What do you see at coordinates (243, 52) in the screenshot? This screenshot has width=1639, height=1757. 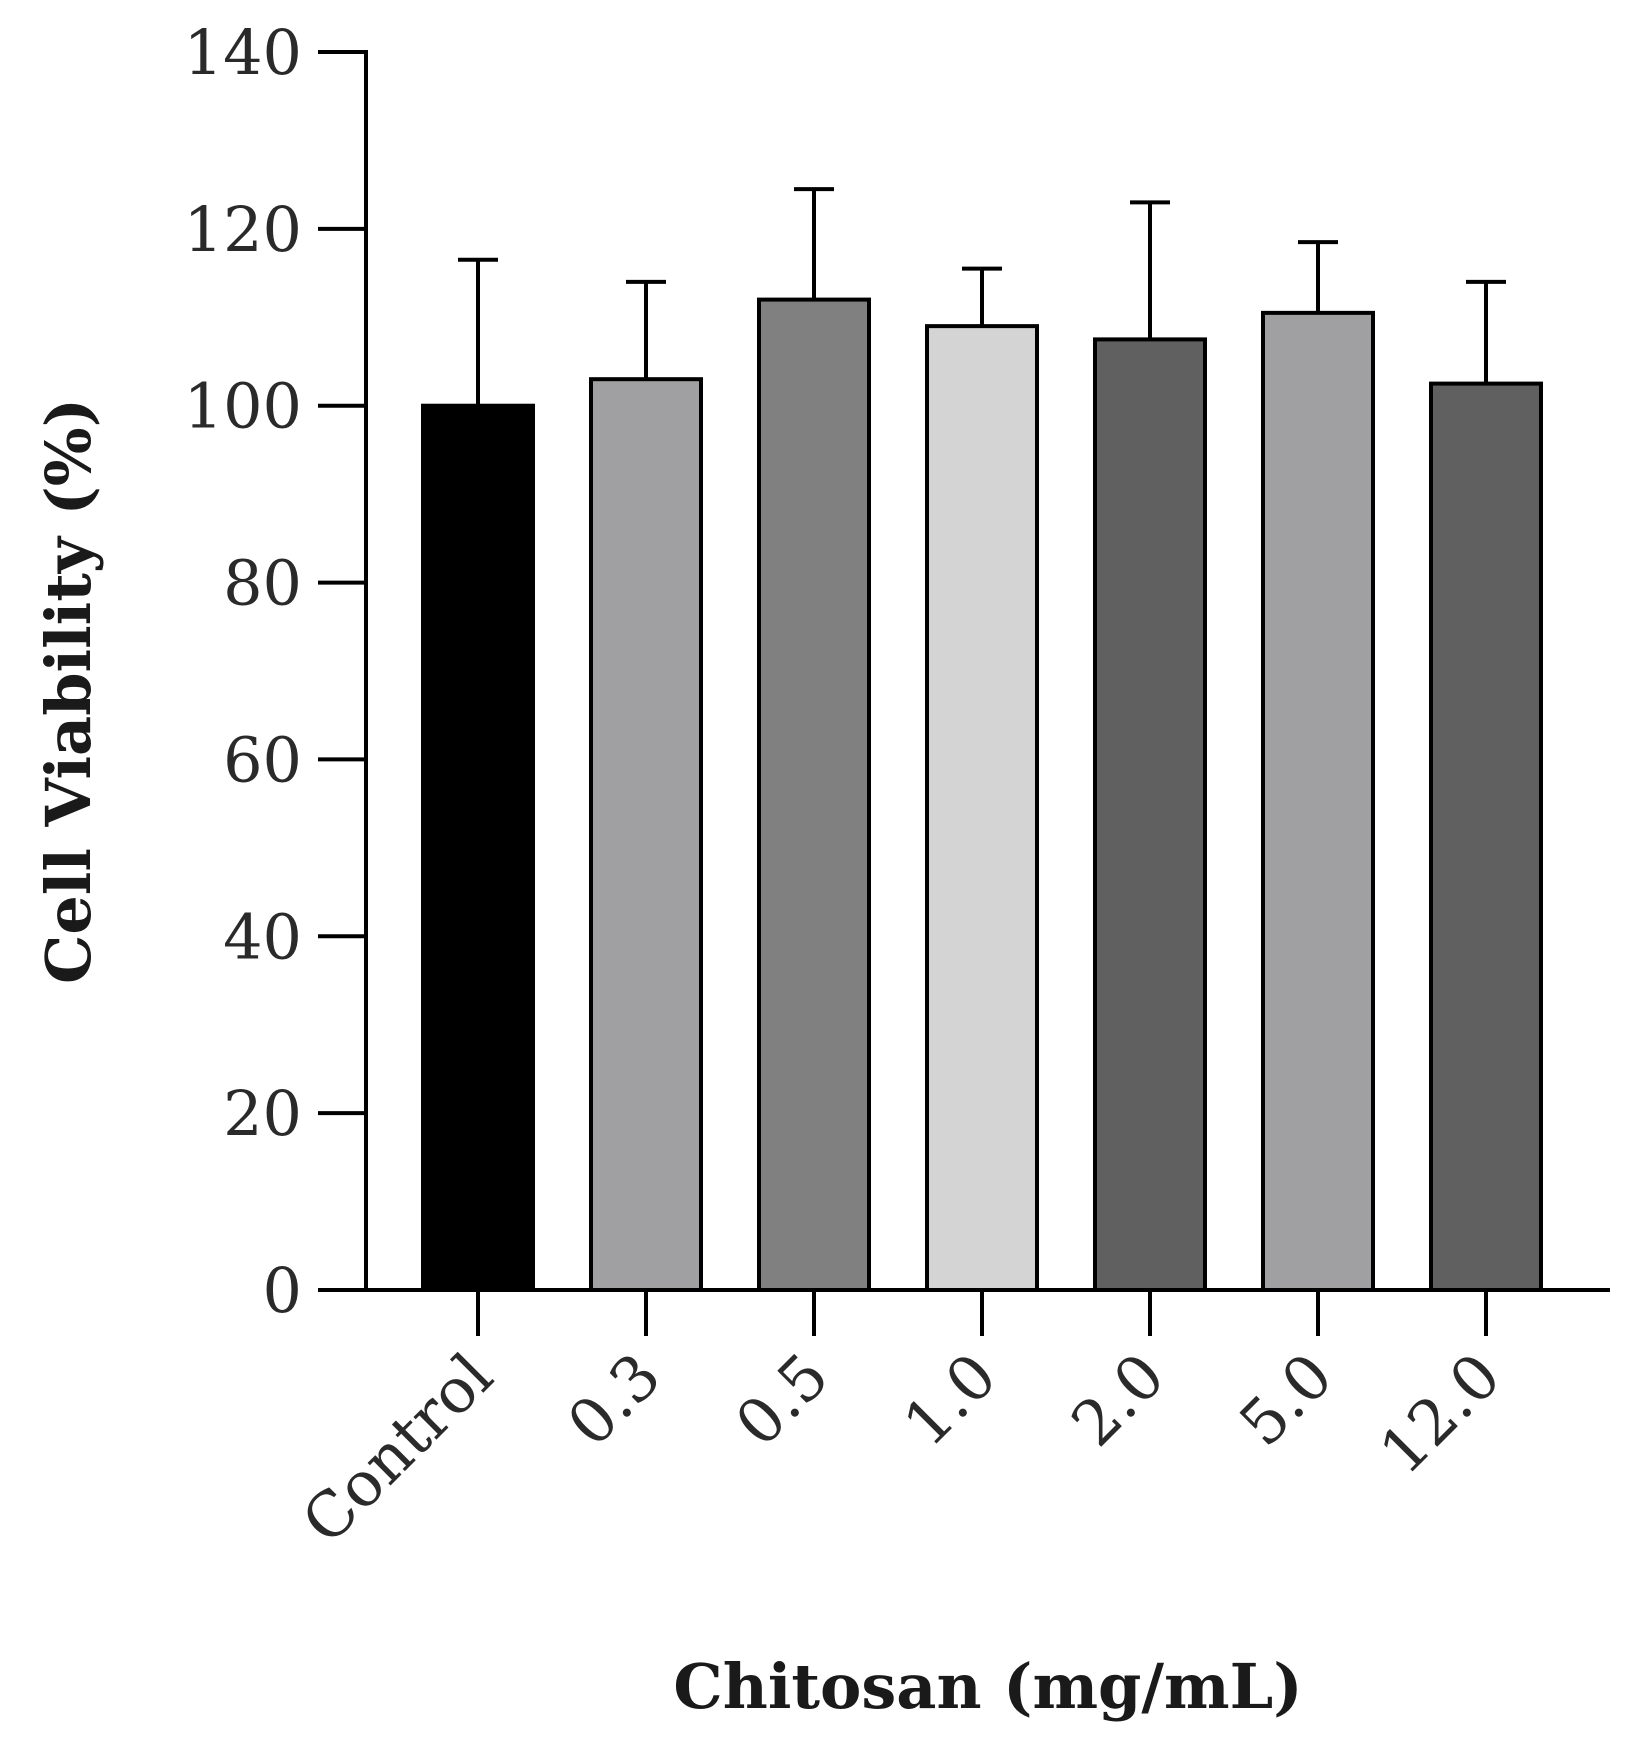 I see `y-tick-label: 140` at bounding box center [243, 52].